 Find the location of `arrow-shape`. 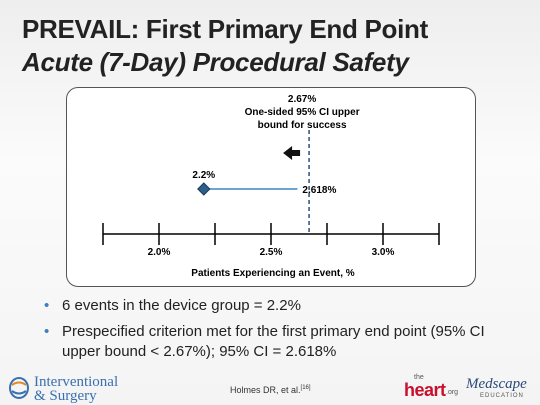

arrow-shape is located at coordinates (292, 153).